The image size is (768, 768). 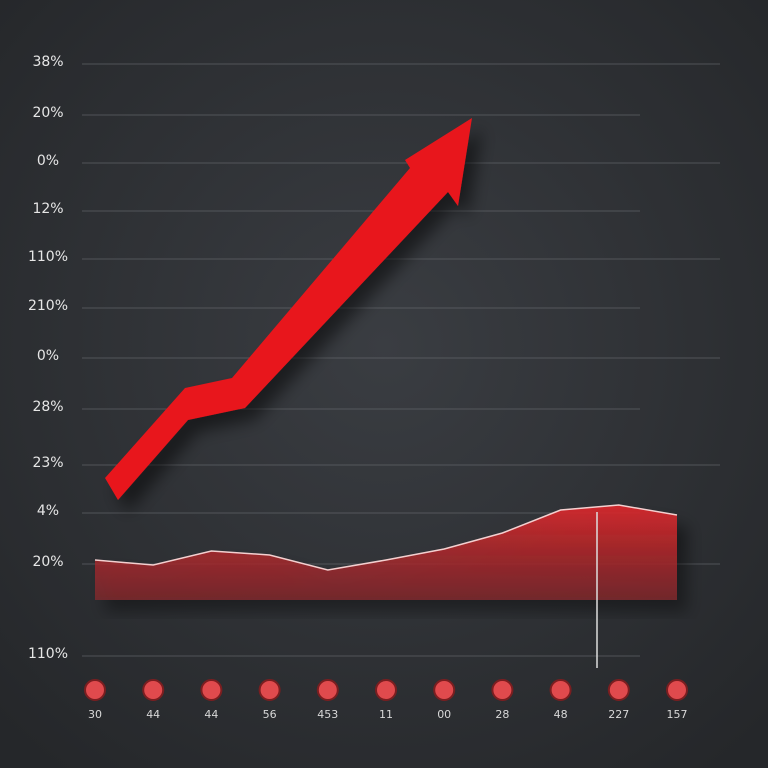 What do you see at coordinates (327, 714) in the screenshot?
I see `x-tick-label: 453` at bounding box center [327, 714].